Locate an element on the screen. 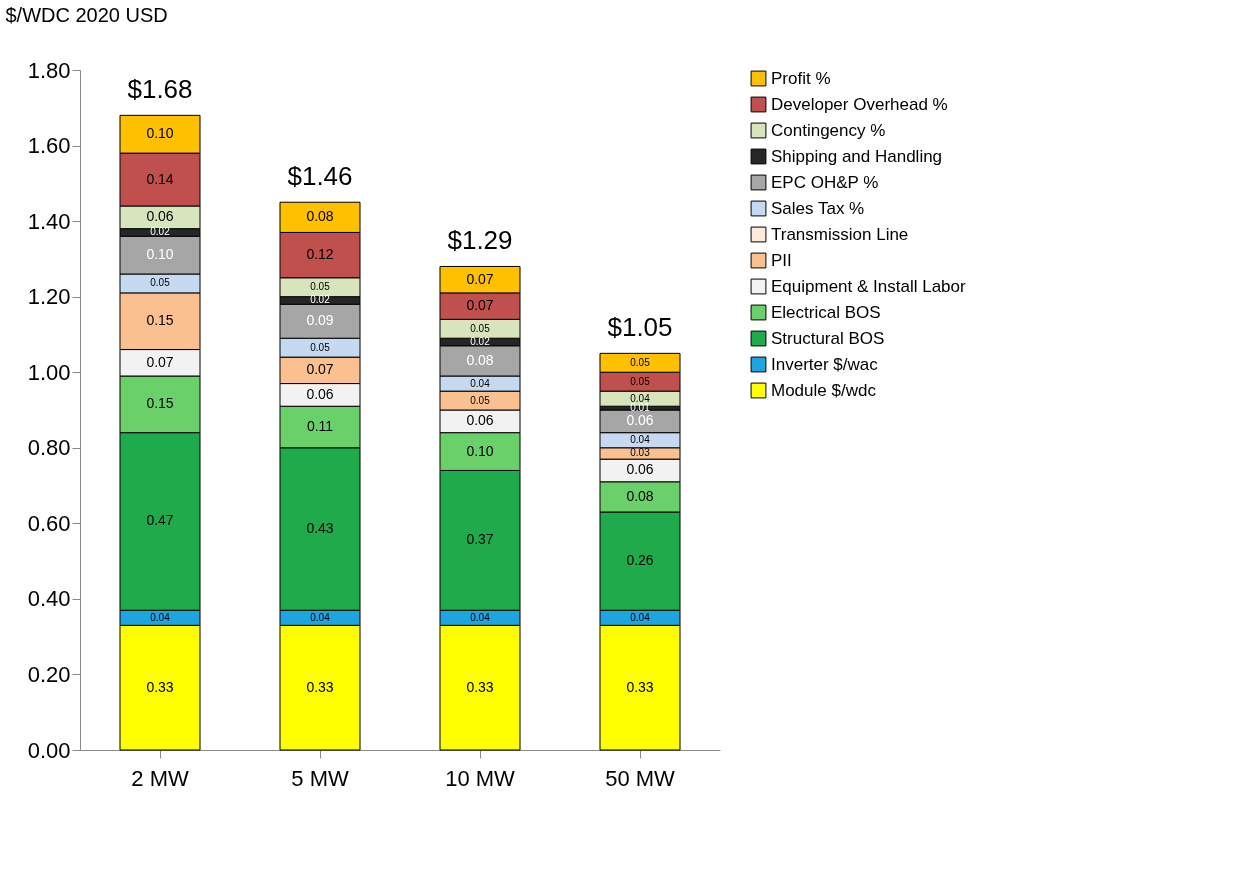 This screenshot has height=882, width=1247. data-label: 0.26 is located at coordinates (640, 560).